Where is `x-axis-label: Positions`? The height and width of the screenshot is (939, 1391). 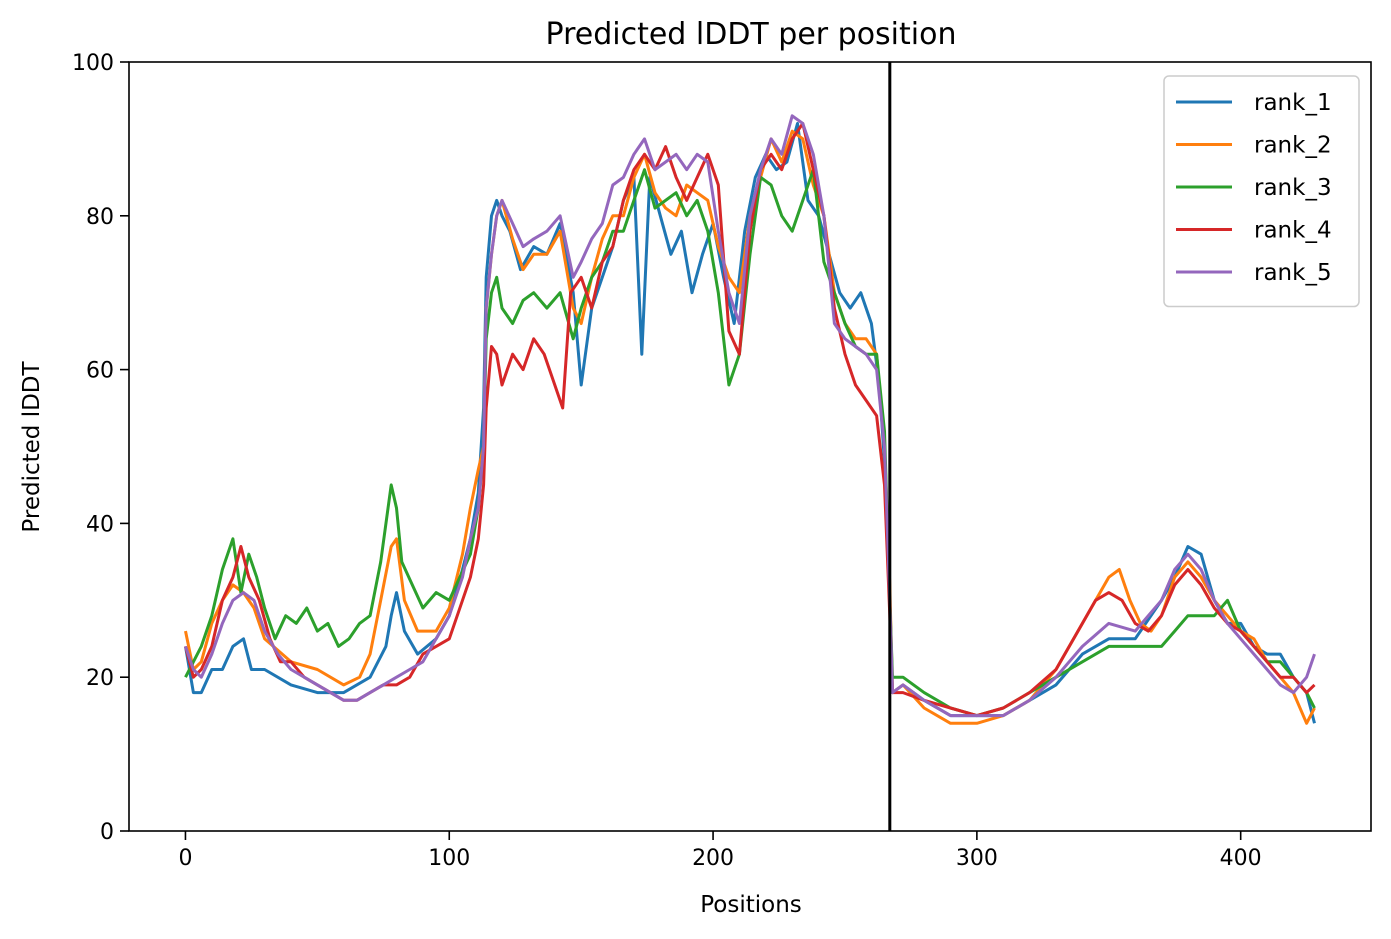 x-axis-label: Positions is located at coordinates (751, 905).